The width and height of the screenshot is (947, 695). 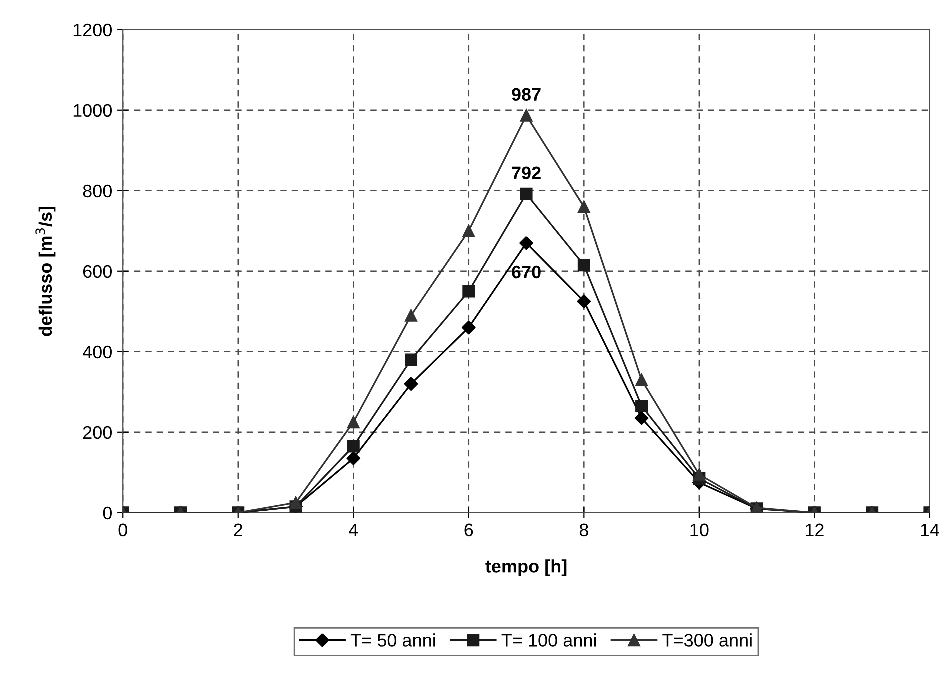 What do you see at coordinates (699, 530) in the screenshot?
I see `x-tick-label: 10` at bounding box center [699, 530].